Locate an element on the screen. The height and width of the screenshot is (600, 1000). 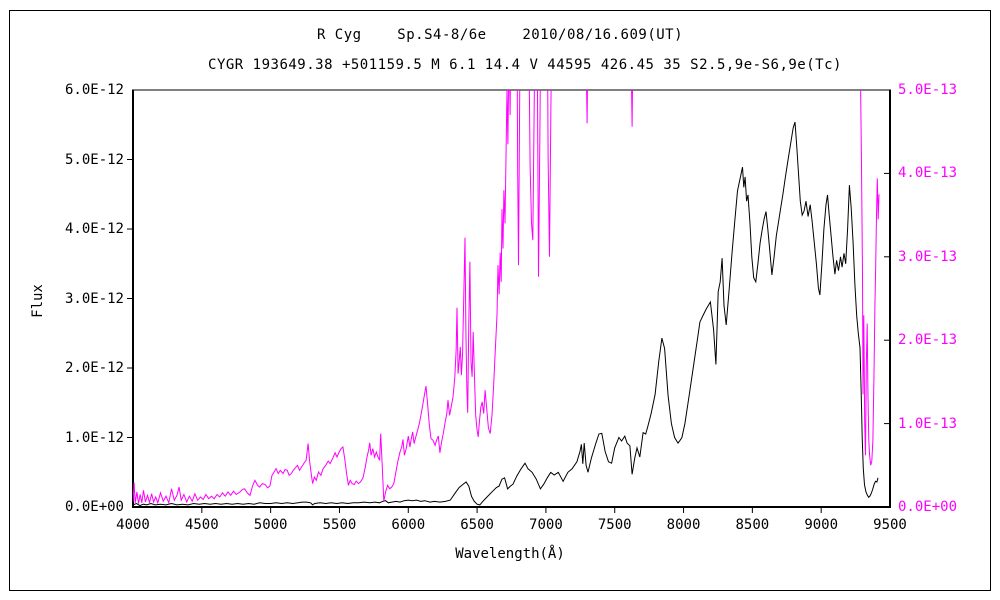
y-tick-label-left: 1.0E-12 is located at coordinates (94, 437).